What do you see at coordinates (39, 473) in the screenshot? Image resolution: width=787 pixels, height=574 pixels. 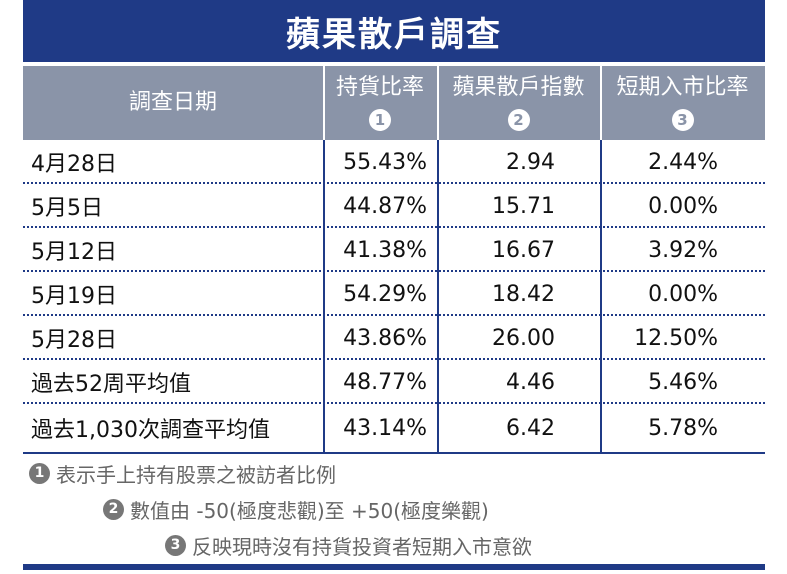 I see `footnote-number-badge: 1` at bounding box center [39, 473].